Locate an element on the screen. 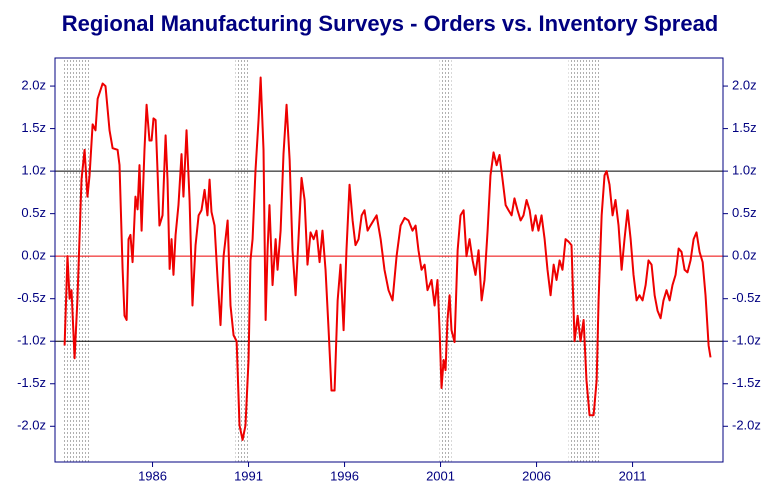 This screenshot has width=780, height=489. y-tick-label: -0.5z is located at coordinates (31, 297).